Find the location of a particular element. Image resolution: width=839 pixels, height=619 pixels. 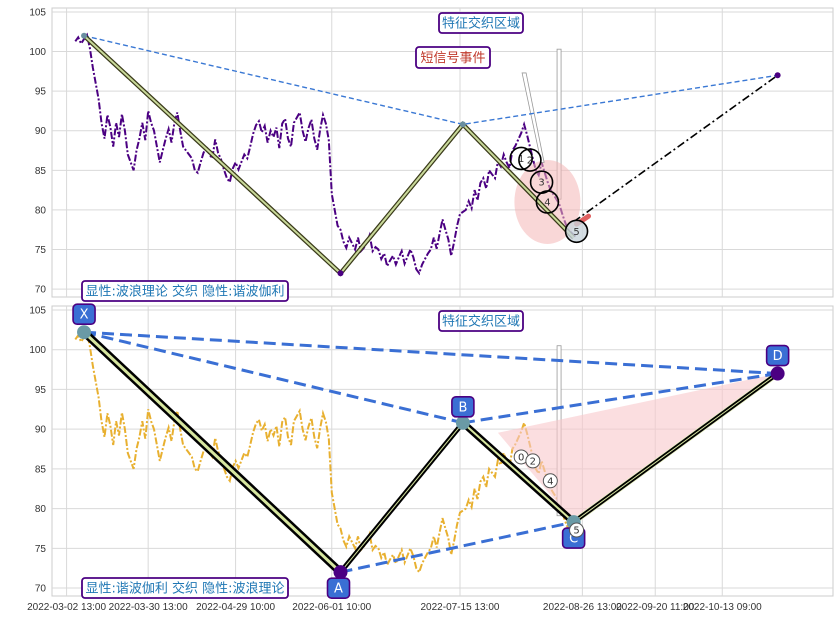

dominant-recessive-label: 显性:波浪理论 交织 隐性:谐波伽利 is located at coordinates (184, 292).